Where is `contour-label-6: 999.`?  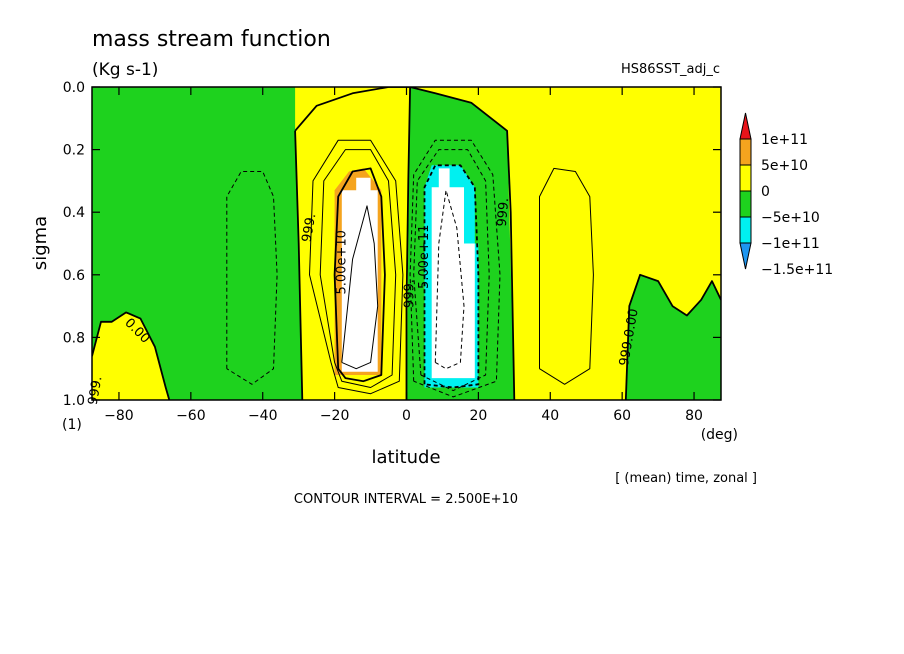
contour-label-6: 999. is located at coordinates (503, 212).